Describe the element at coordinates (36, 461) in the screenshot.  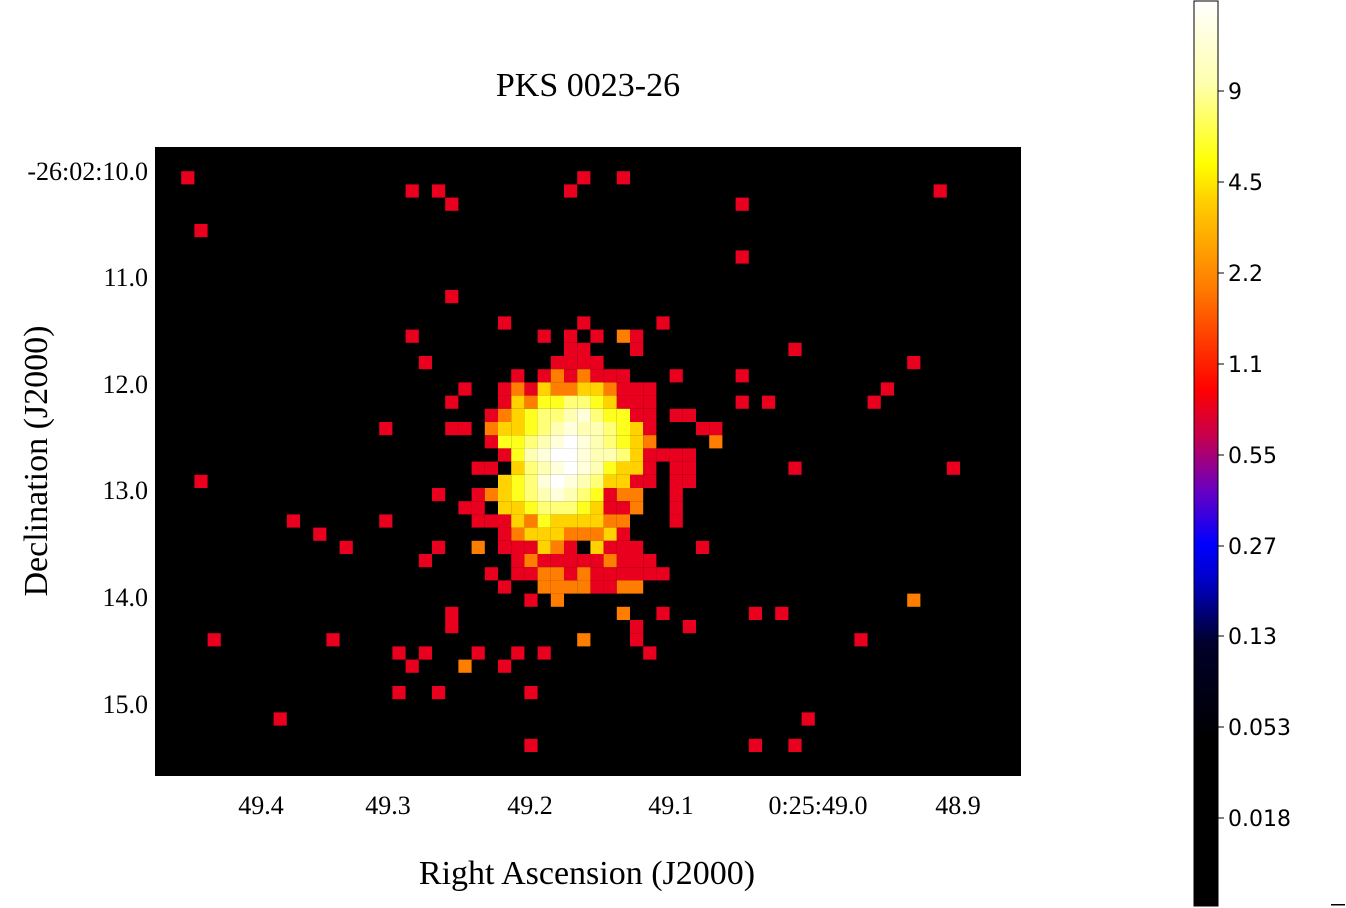
I see `y-axis-label: Declination (J2000)` at that location.